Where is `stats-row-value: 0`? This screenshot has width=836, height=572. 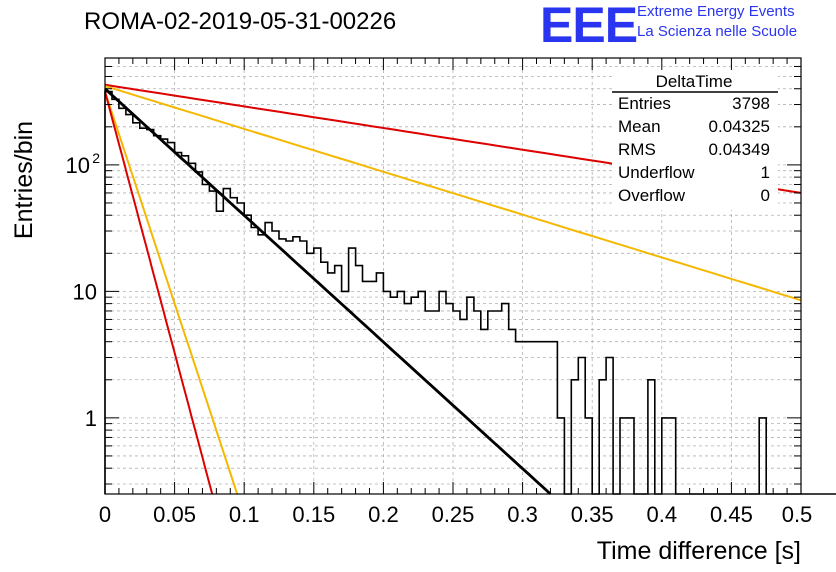
stats-row-value: 0 is located at coordinates (765, 195).